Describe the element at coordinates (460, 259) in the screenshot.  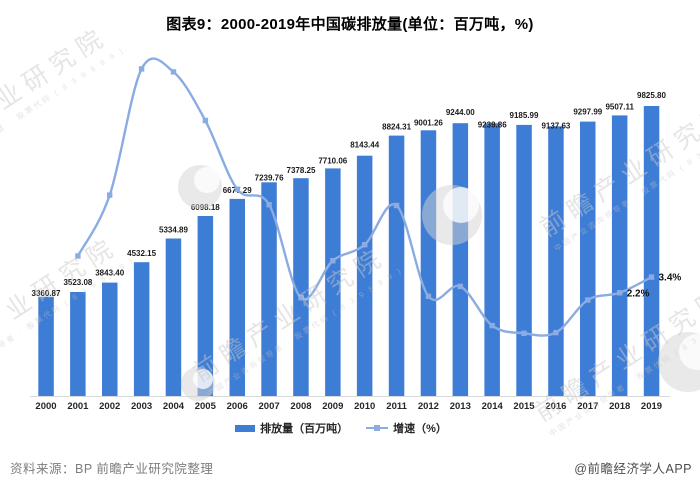
I see `bar-2013` at that location.